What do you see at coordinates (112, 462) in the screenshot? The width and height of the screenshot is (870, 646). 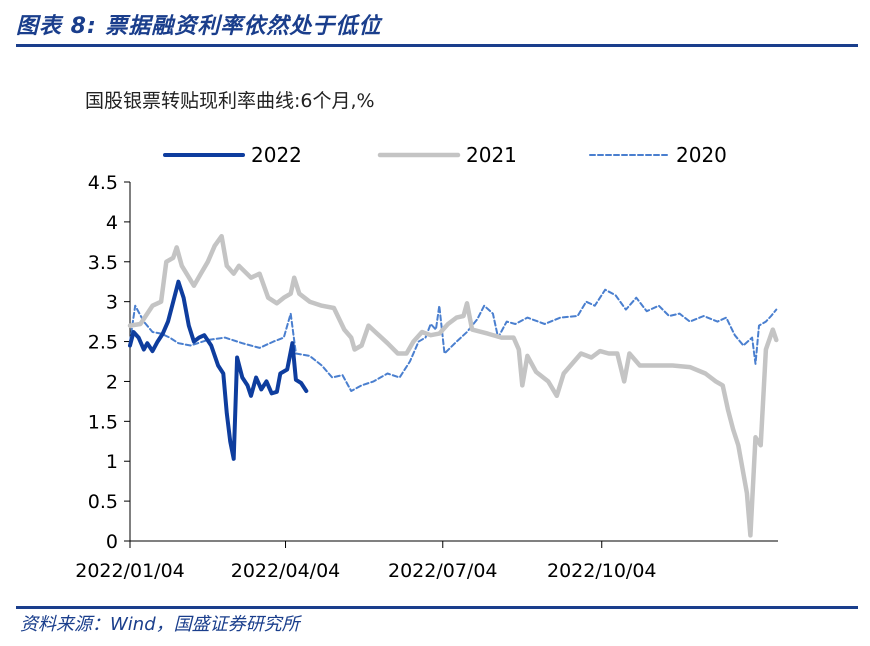 I see `y-tick-label: 1` at bounding box center [112, 462].